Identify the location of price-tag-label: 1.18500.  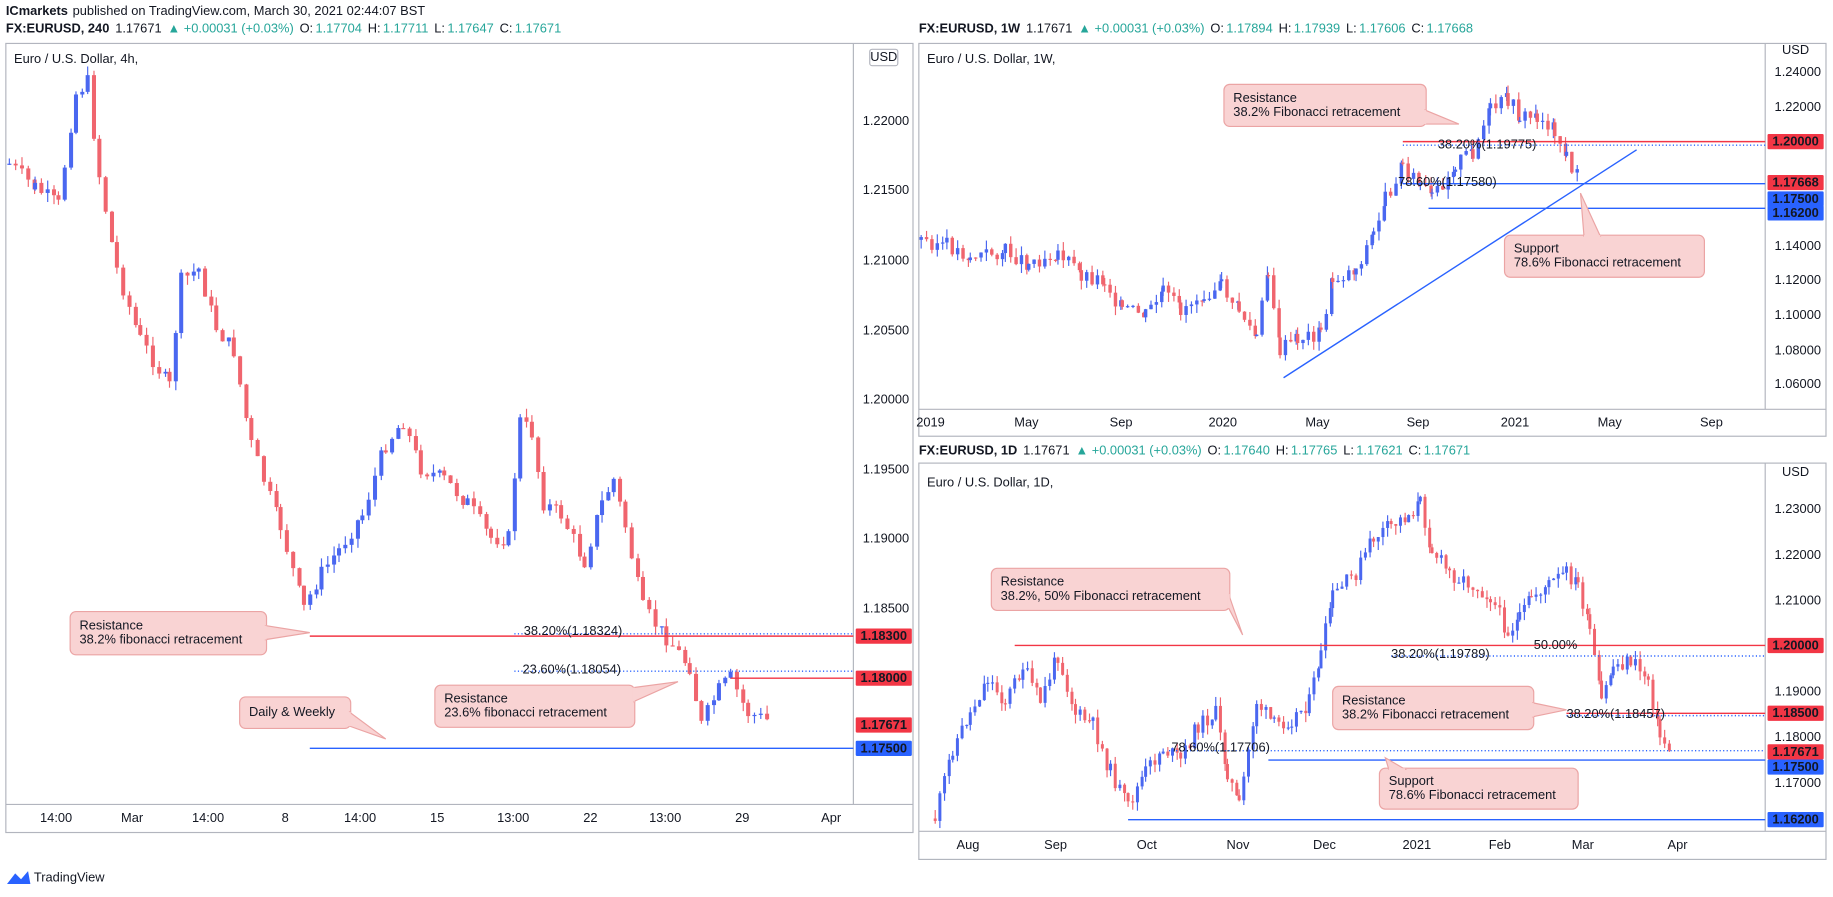
(1795, 712).